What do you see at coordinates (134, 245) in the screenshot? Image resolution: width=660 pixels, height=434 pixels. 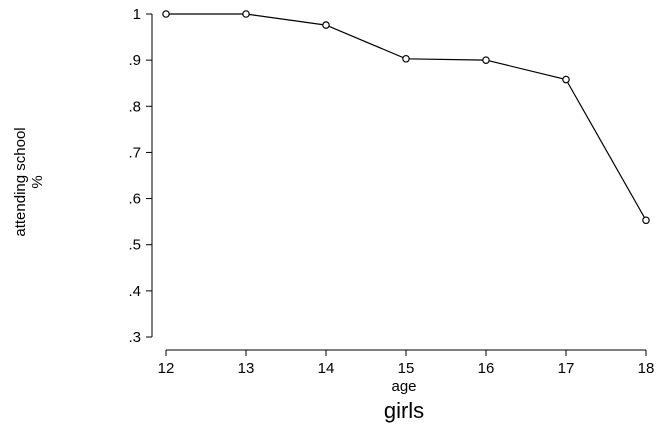 I see `y-tick-label: .5` at bounding box center [134, 245].